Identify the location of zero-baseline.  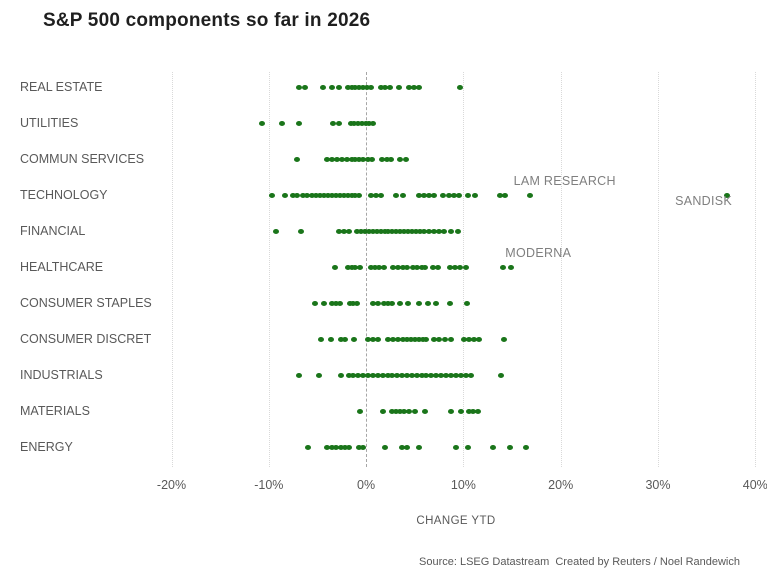
(367, 269).